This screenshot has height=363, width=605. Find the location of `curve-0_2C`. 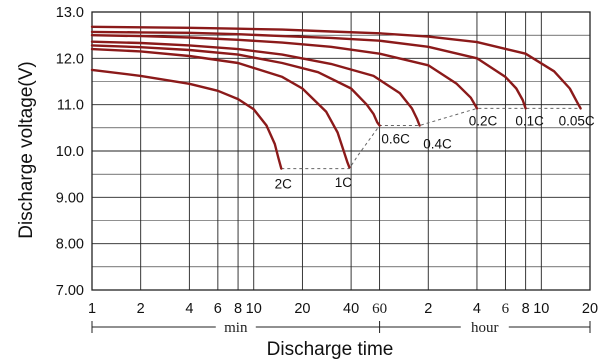

curve-0_2C is located at coordinates (284, 72).